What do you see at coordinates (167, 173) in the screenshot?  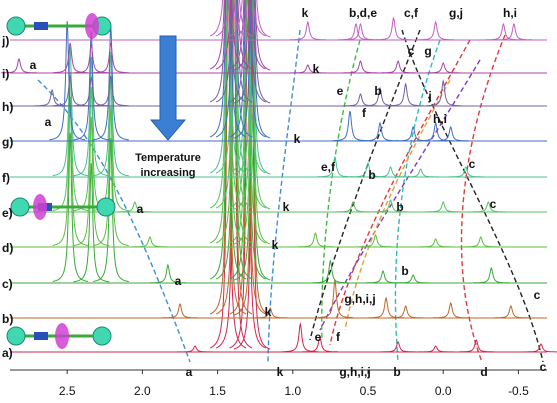 I see `annotation: increasing` at bounding box center [167, 173].